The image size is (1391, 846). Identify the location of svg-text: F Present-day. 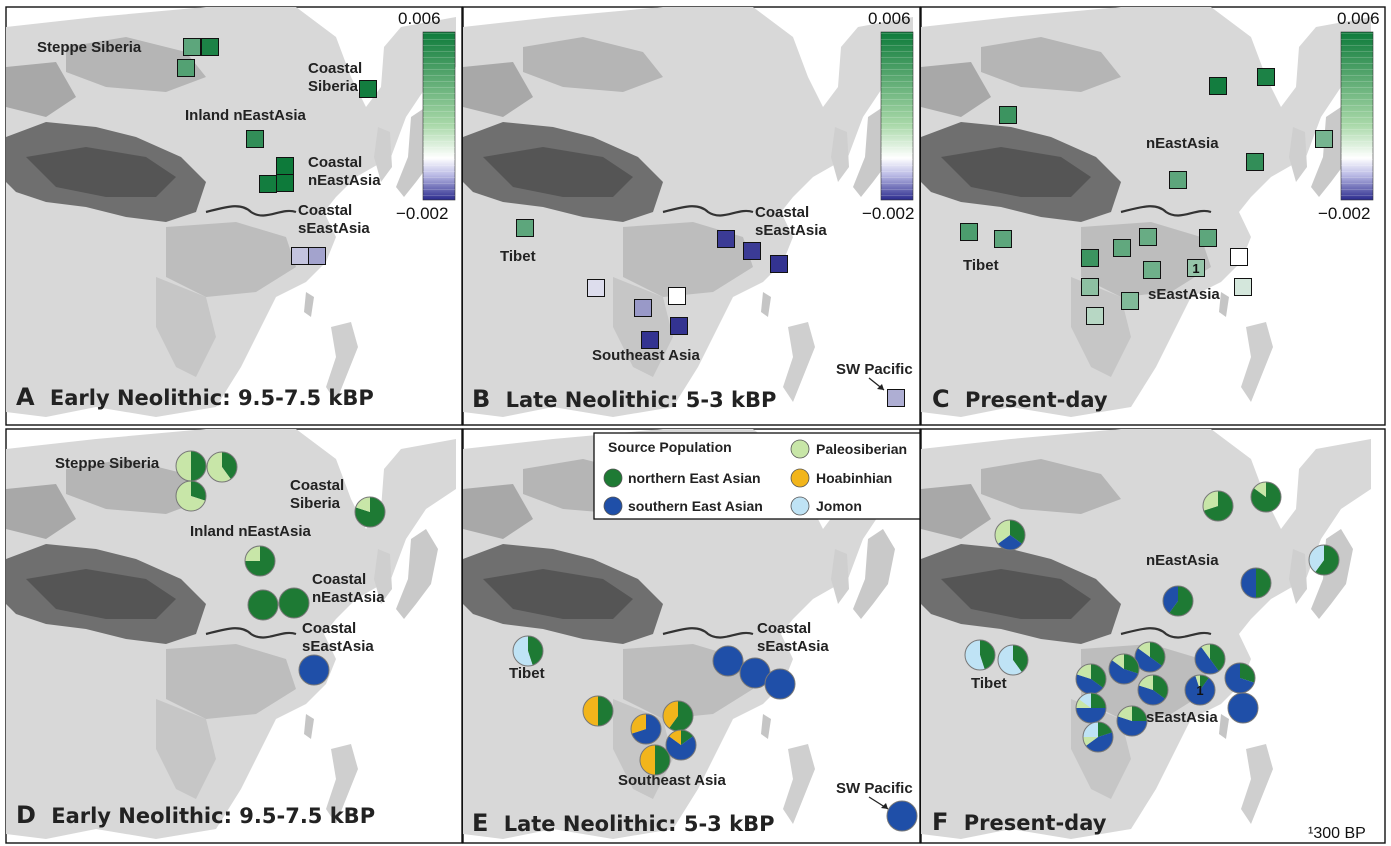
(1019, 822).